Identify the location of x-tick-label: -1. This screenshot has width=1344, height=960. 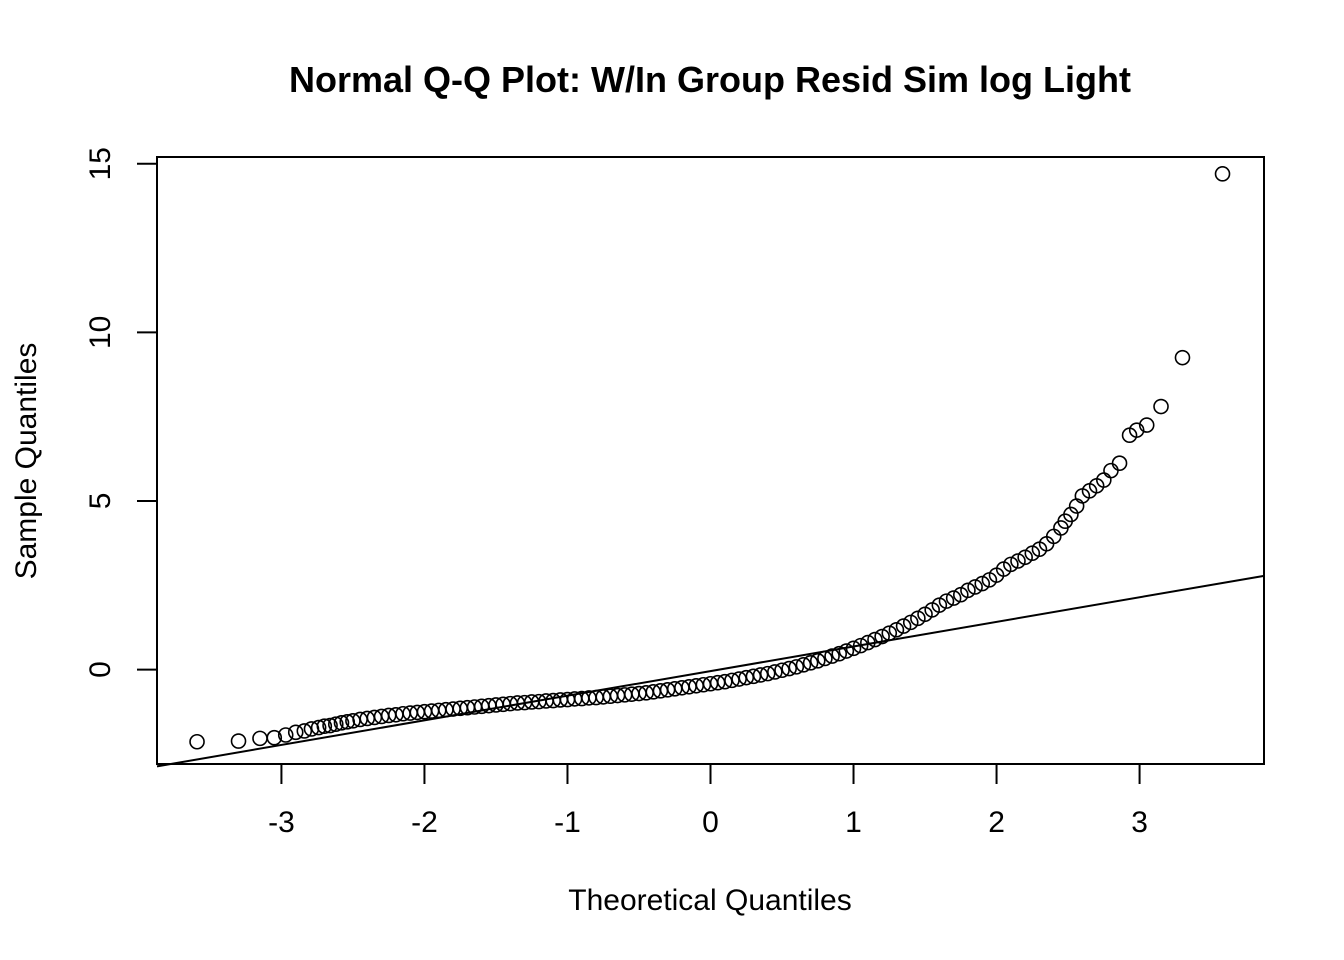
(567, 822).